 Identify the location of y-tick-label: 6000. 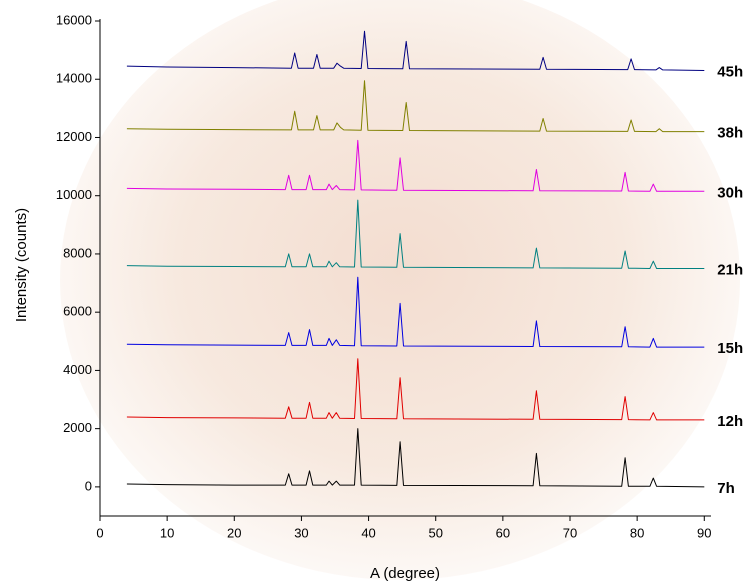
(77, 311).